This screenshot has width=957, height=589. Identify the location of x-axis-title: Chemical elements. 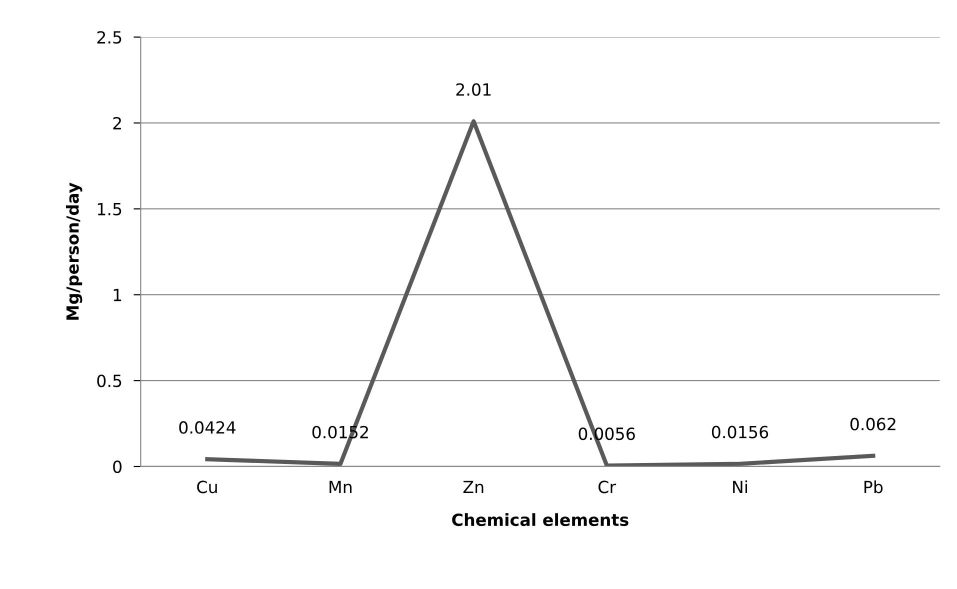
(540, 519).